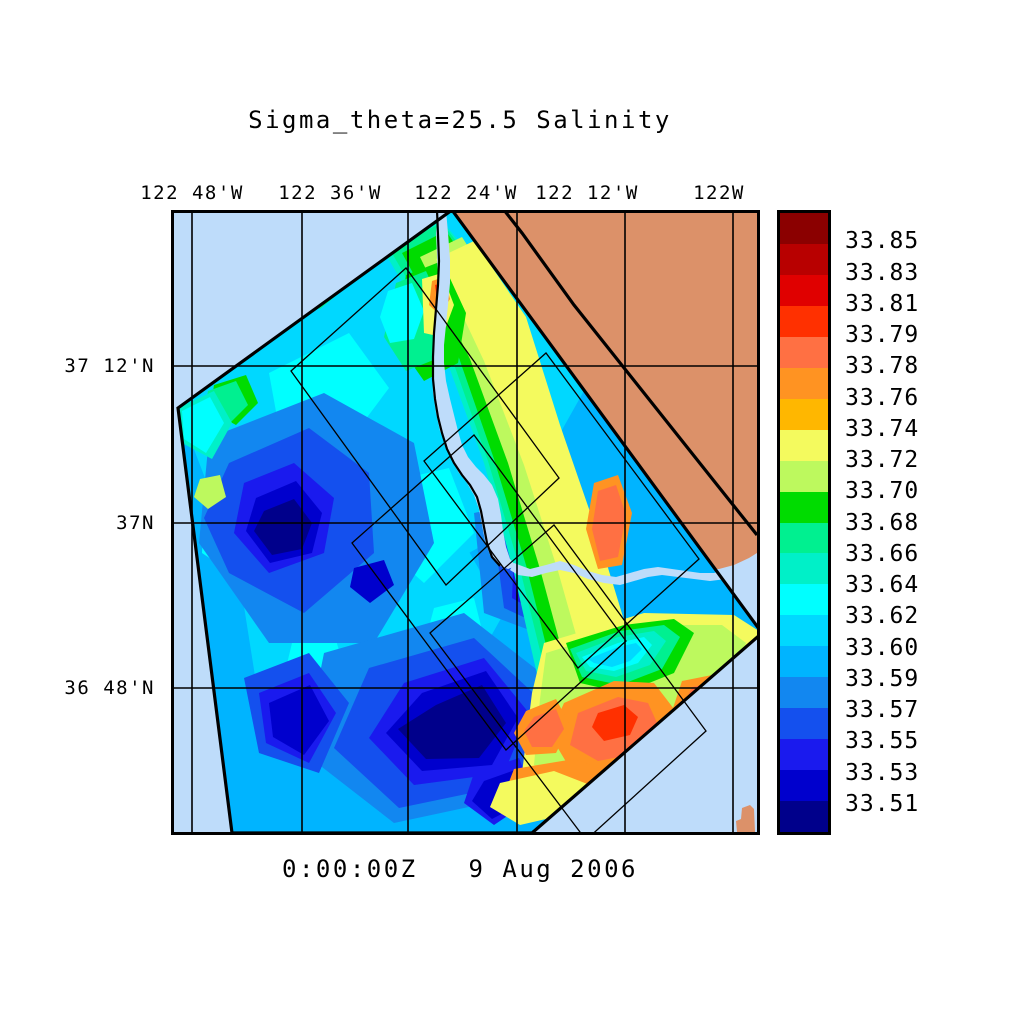 This screenshot has width=1024, height=1024. What do you see at coordinates (882, 678) in the screenshot?
I see `colorbar-tick-14: 33.59` at bounding box center [882, 678].